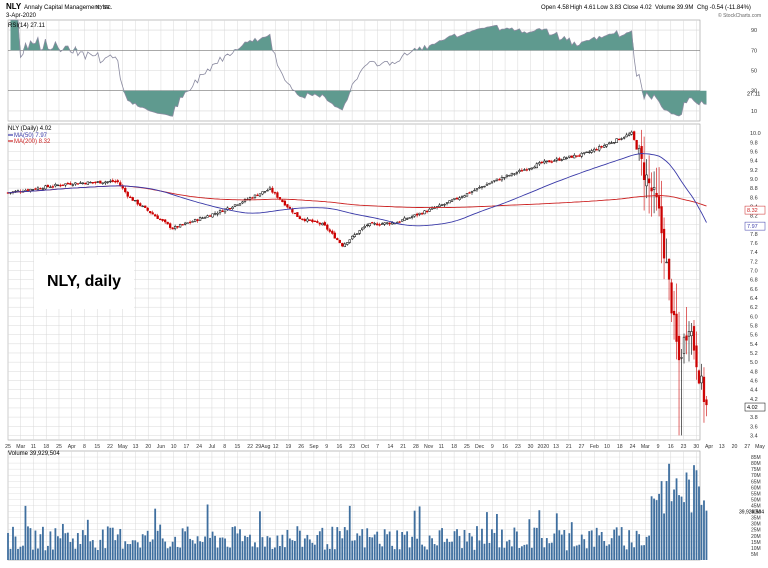  I want to click on x-tick-label: 17, so click(187, 447).